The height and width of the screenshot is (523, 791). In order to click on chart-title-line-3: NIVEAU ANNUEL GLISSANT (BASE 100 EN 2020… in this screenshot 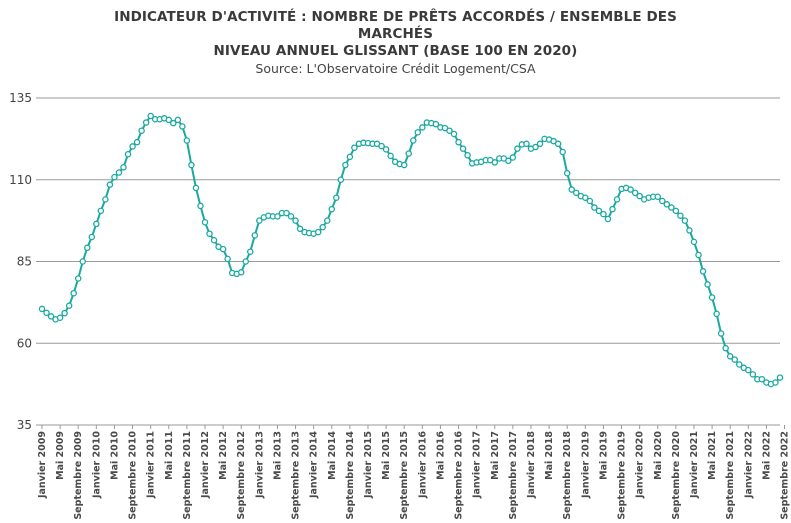, I will do `click(395, 51)`.